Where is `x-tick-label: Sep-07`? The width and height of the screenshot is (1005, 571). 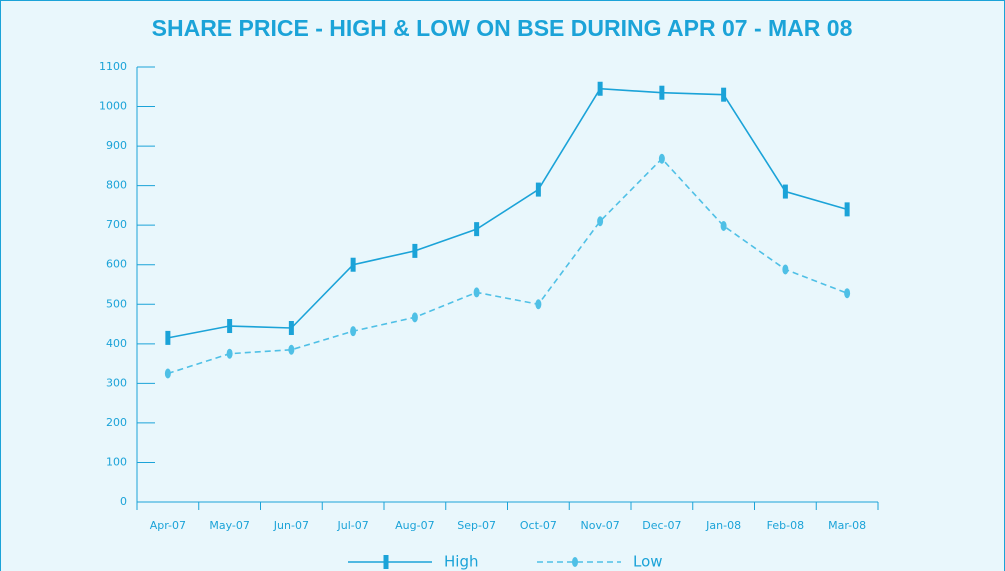 x-tick-label: Sep-07 is located at coordinates (476, 525).